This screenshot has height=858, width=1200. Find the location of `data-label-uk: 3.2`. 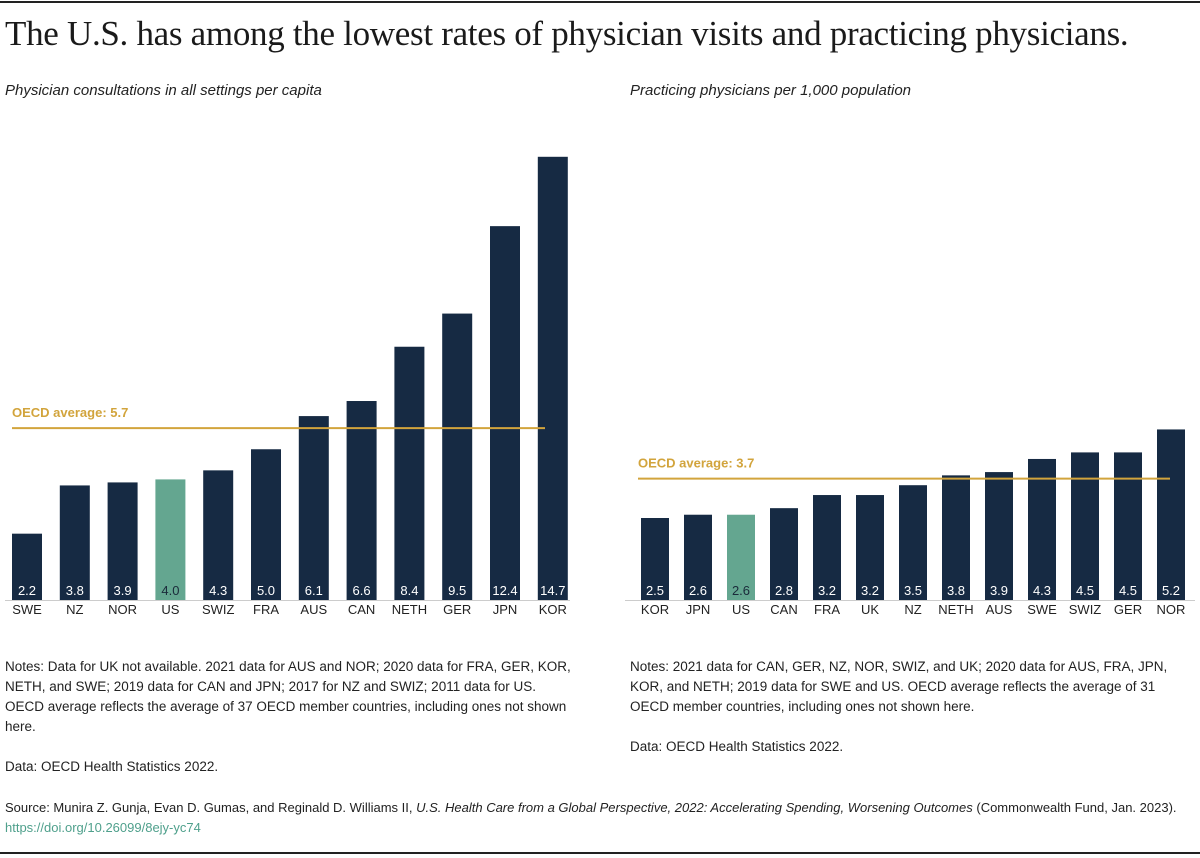

data-label-uk: 3.2 is located at coordinates (870, 590).